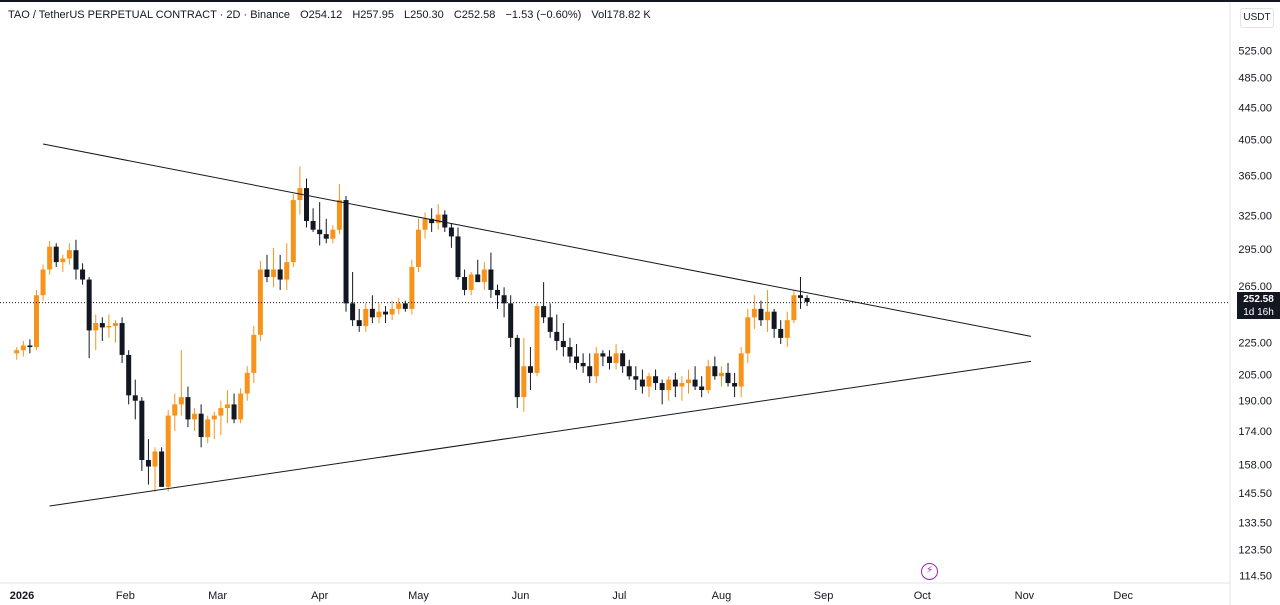  Describe the element at coordinates (321, 15) in the screenshot. I see `open-value: O254.12` at that location.